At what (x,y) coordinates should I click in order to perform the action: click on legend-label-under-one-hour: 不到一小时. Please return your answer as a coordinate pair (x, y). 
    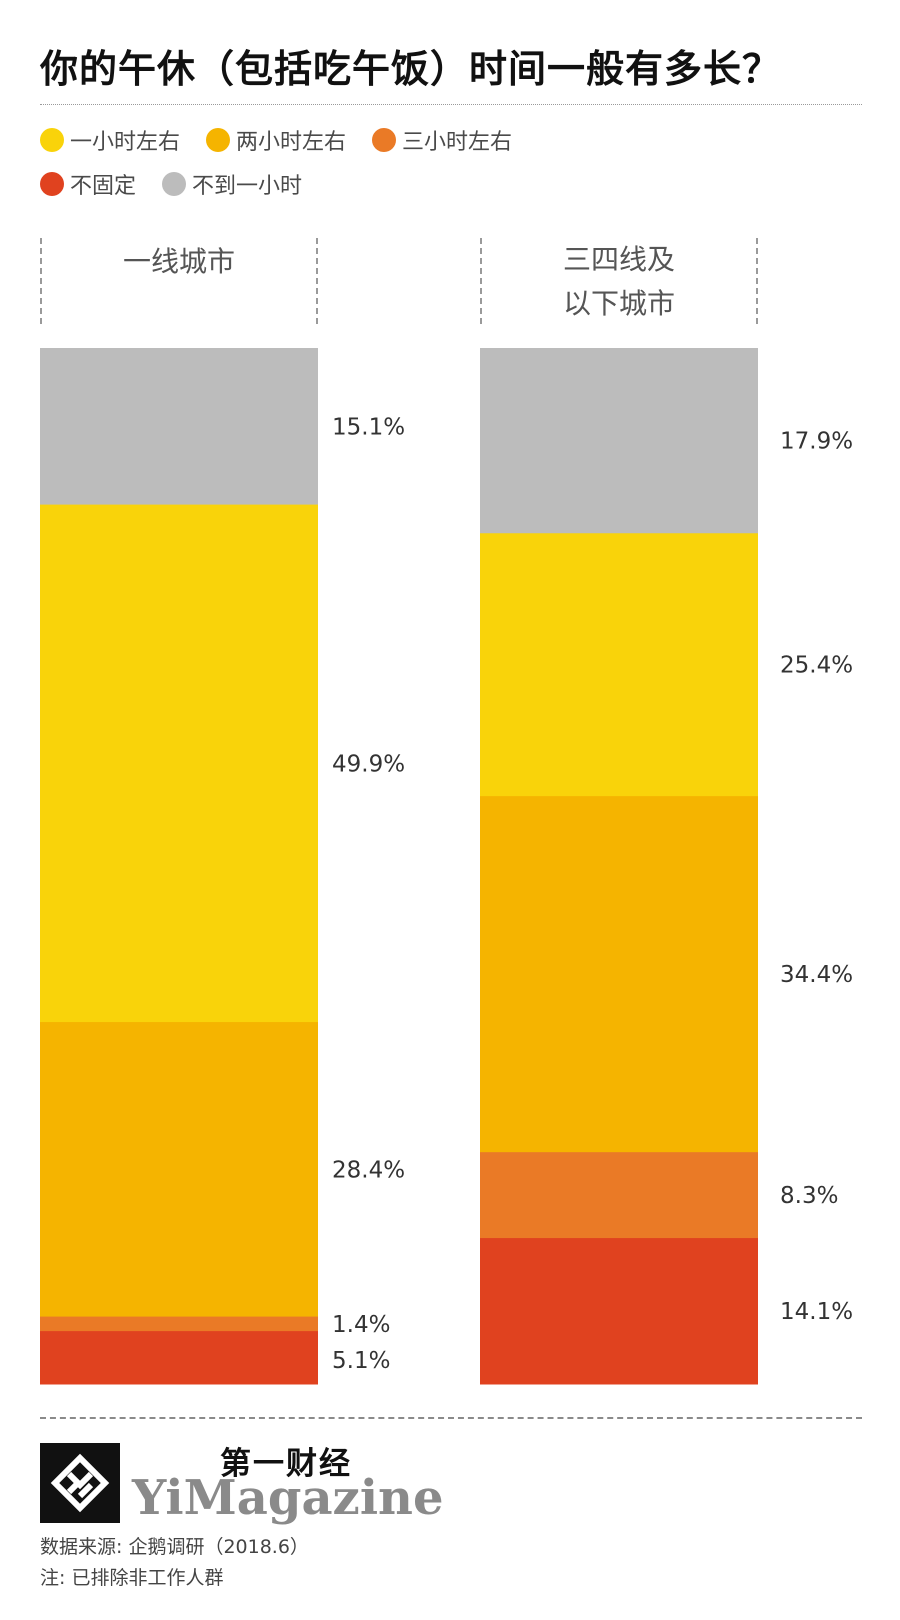
    Looking at the image, I should click on (247, 186).